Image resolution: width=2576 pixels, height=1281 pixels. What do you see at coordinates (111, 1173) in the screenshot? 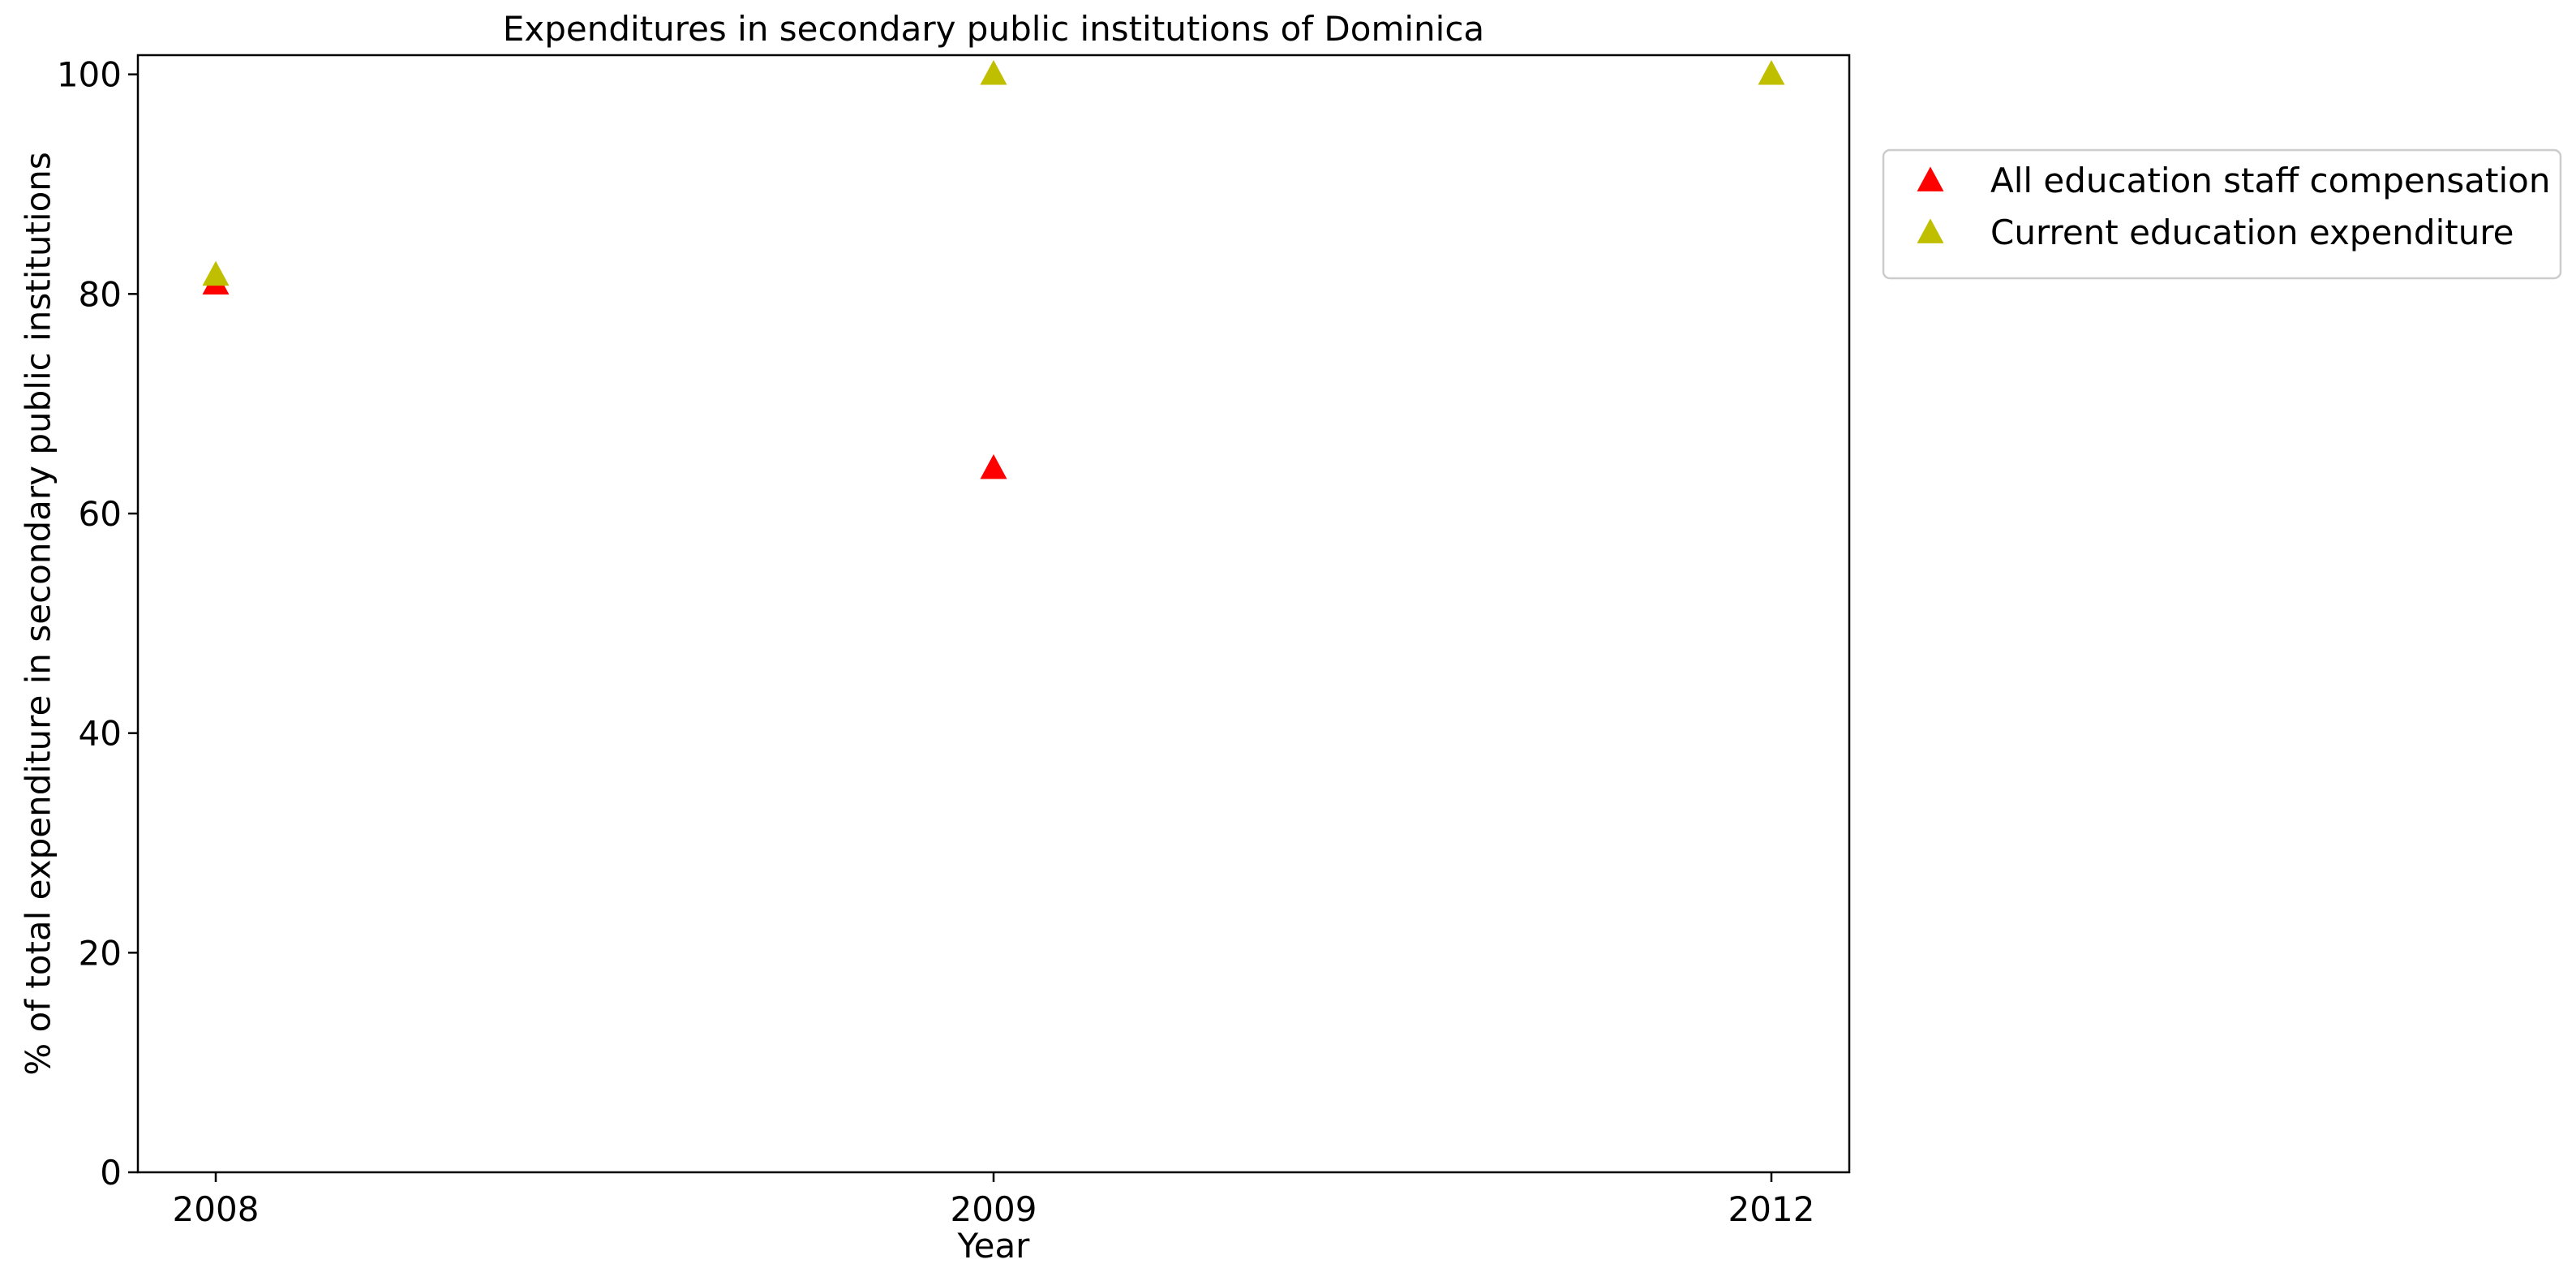
I see `y-tick-label: 0` at bounding box center [111, 1173].